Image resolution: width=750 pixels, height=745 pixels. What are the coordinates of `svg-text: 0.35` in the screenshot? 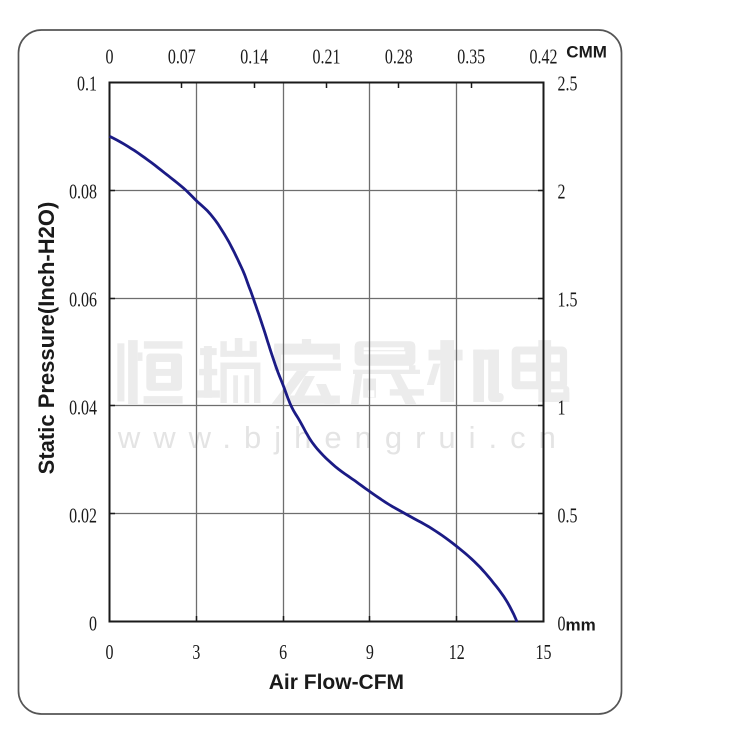 It's located at (471, 58).